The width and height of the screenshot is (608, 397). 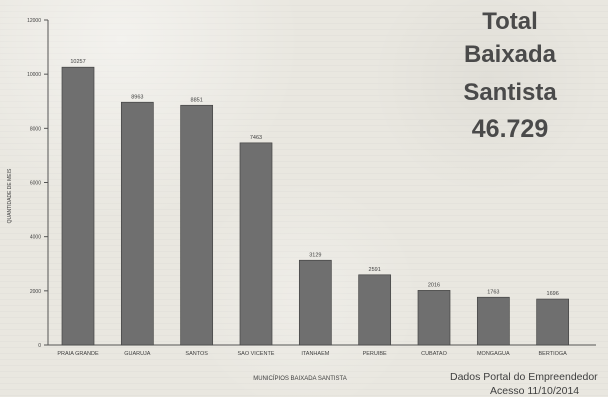 What do you see at coordinates (535, 391) in the screenshot?
I see `source-line-2: Acesso 11/10/2014` at bounding box center [535, 391].